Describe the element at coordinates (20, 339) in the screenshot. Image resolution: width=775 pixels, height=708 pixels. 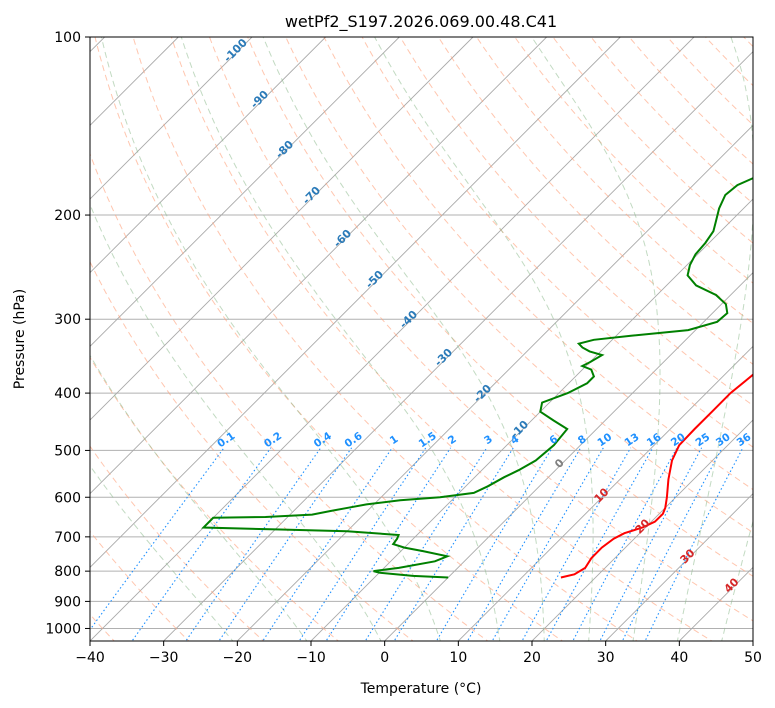
I see `y-axis-label: Pressure (hPa)` at that location.